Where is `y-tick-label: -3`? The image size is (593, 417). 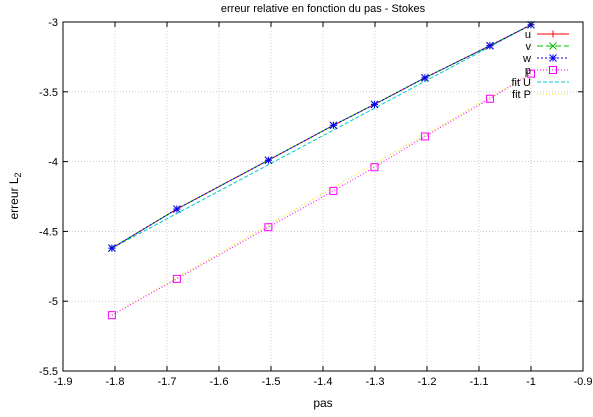
y-tick-label: -3 is located at coordinates (53, 23).